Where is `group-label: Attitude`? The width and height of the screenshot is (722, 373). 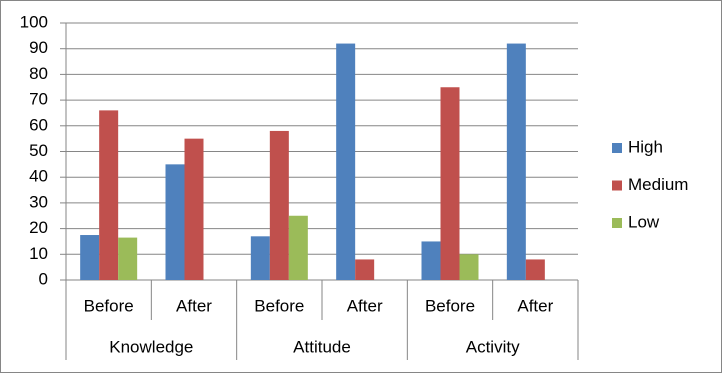 group-label: Attitude is located at coordinates (322, 346).